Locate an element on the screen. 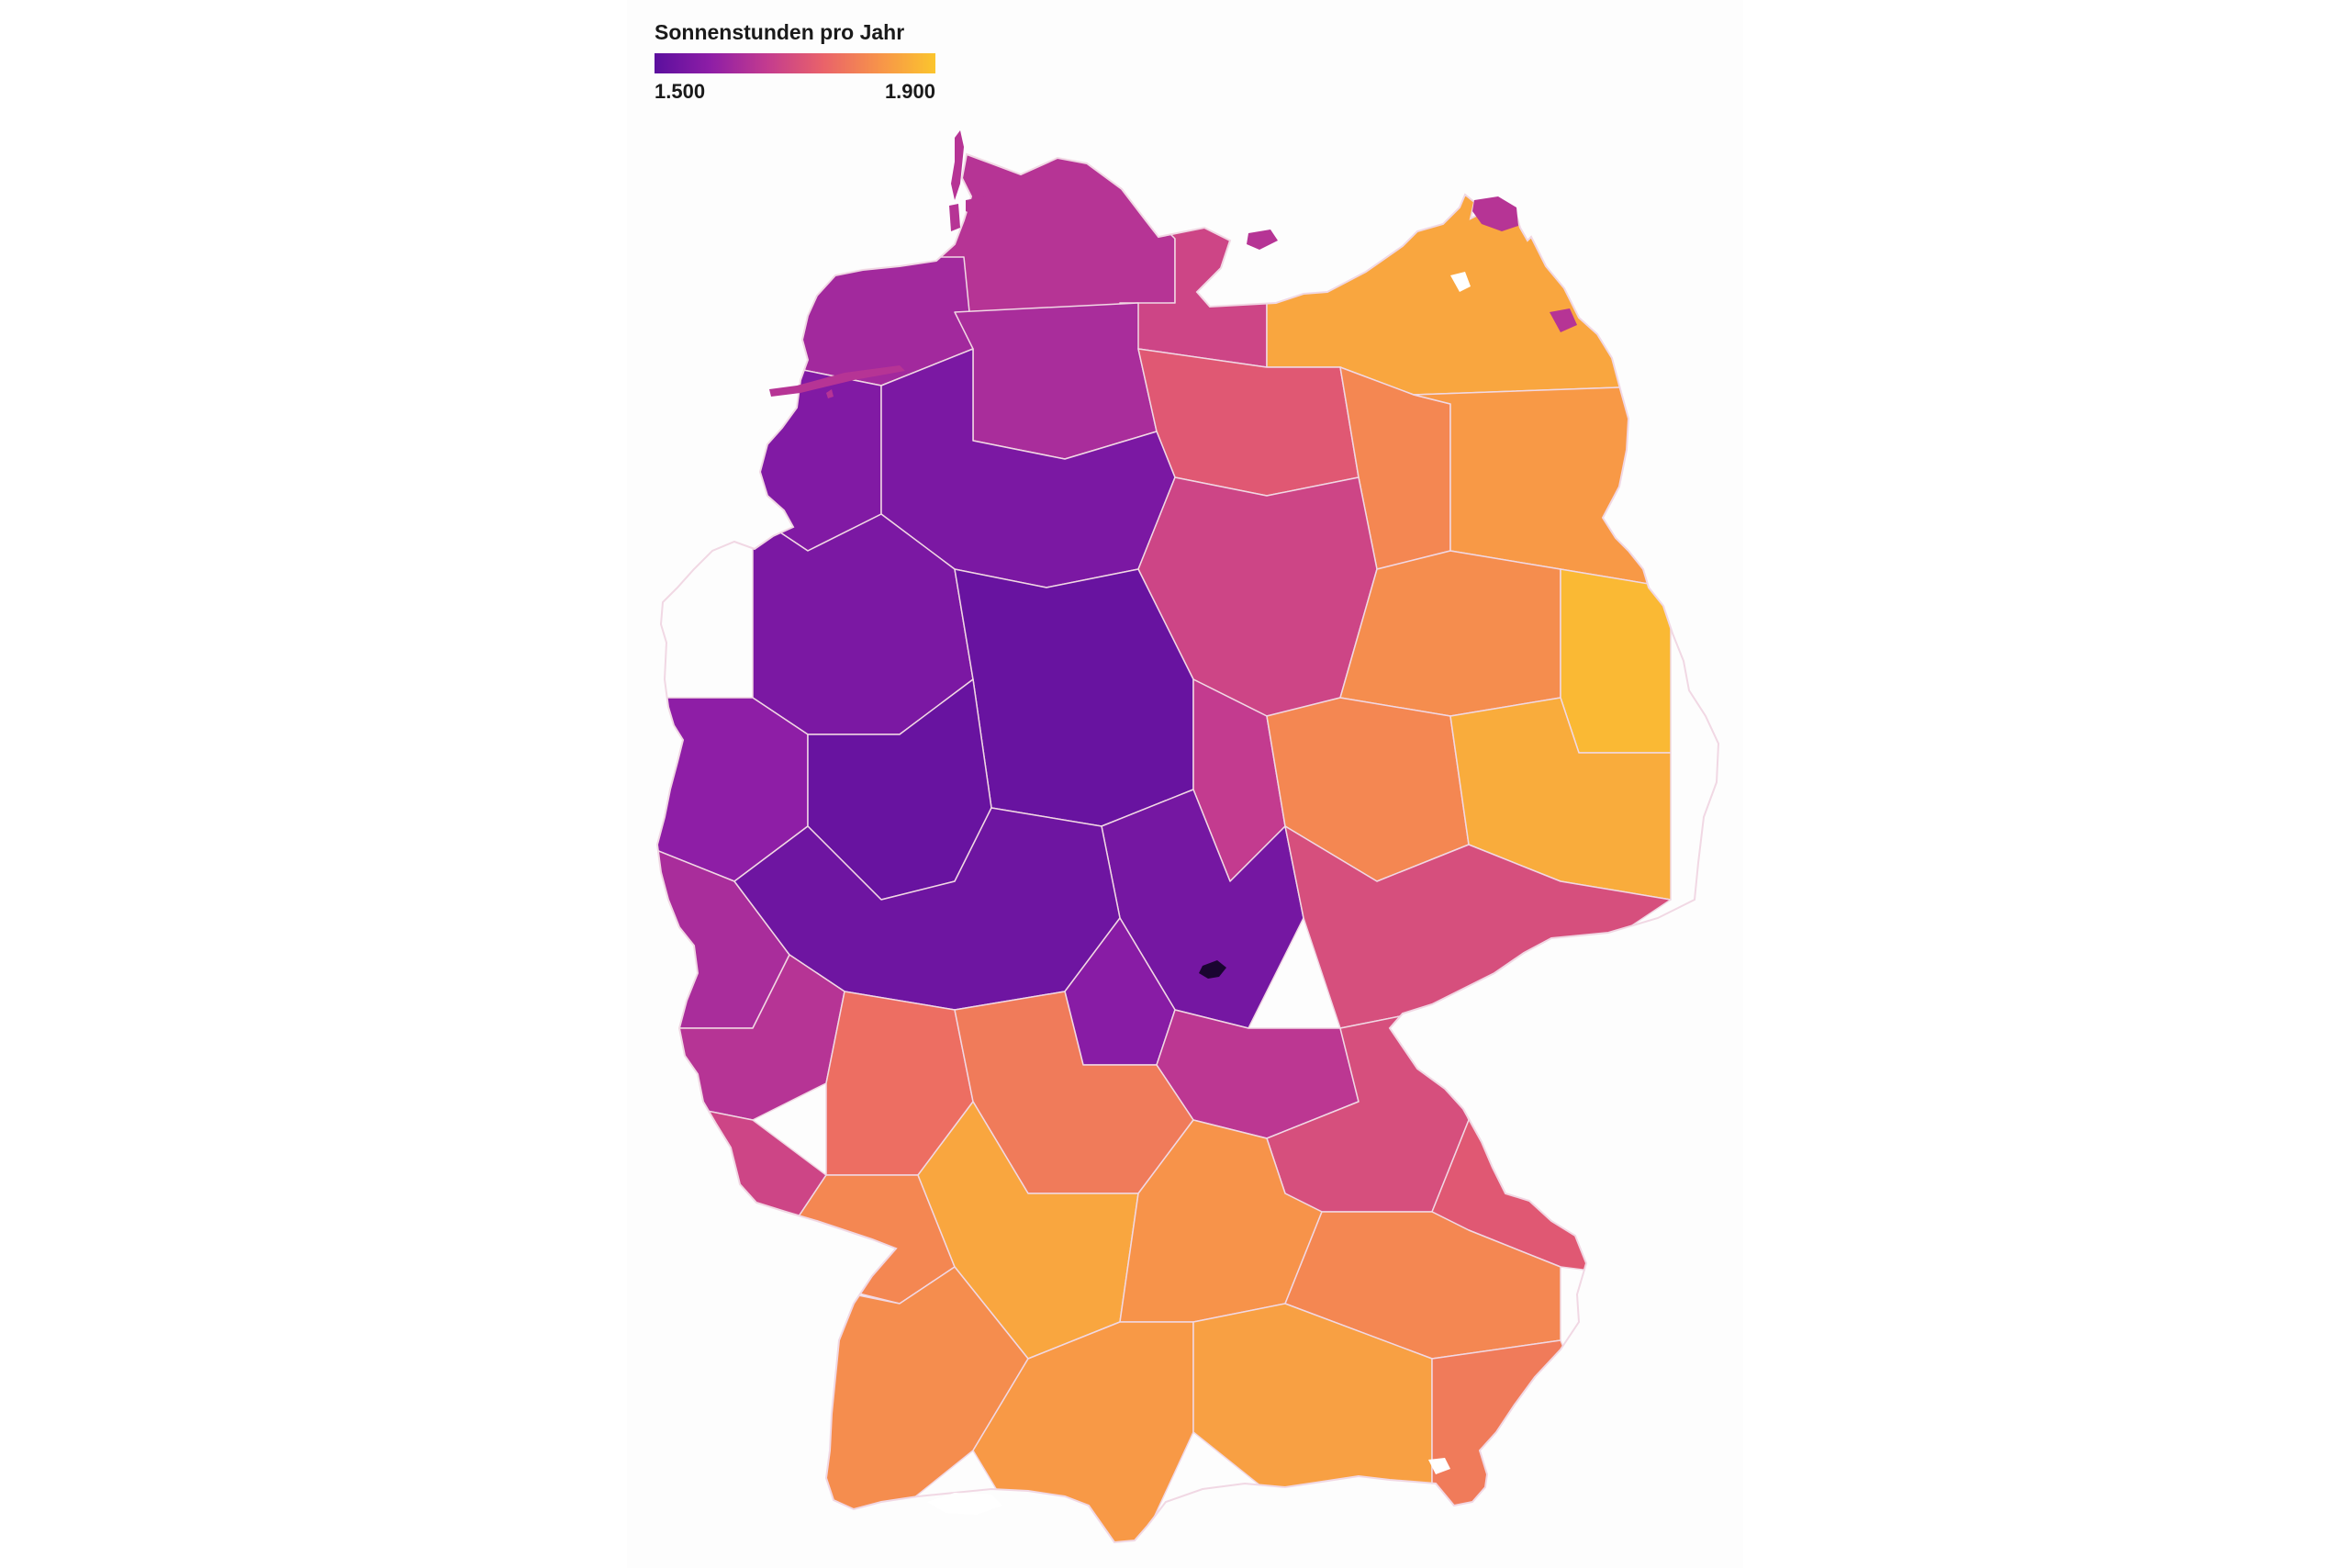 Image resolution: width=2350 pixels, height=1568 pixels. legend-min-label: 1.500 is located at coordinates (680, 91).